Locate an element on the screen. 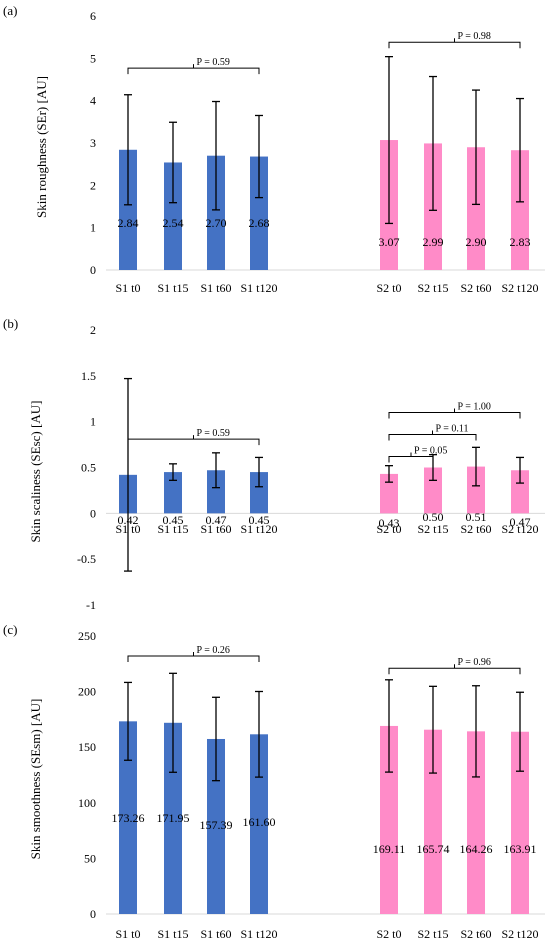  y-tick-label: 4 is located at coordinates (93, 101).